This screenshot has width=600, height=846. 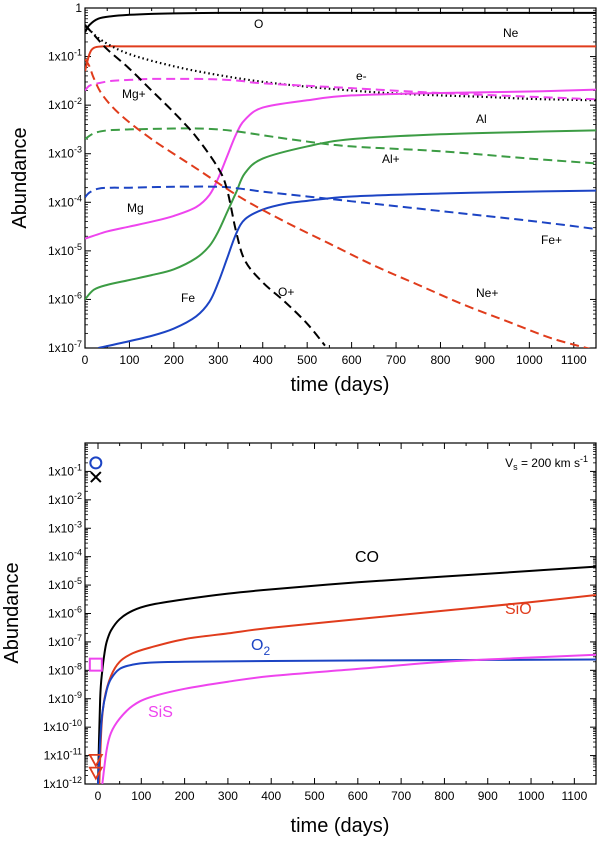 What do you see at coordinates (346, 721) in the screenshot?
I see `bottom-series-o2` at bounding box center [346, 721].